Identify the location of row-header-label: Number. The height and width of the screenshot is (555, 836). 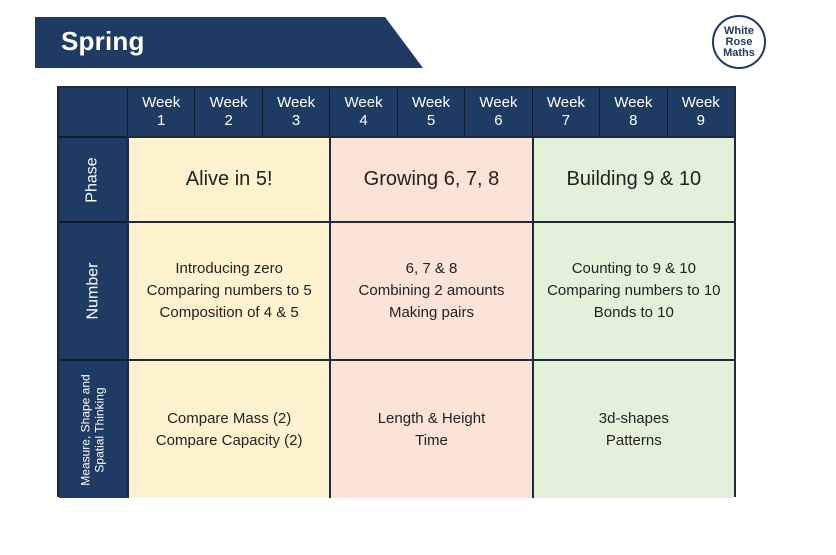
(92, 291).